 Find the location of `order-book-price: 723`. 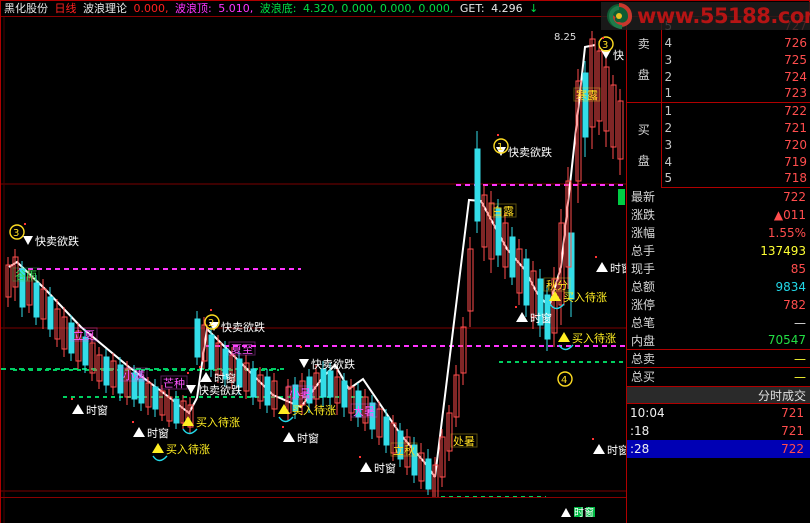

order-book-price: 723 is located at coordinates (746, 94).